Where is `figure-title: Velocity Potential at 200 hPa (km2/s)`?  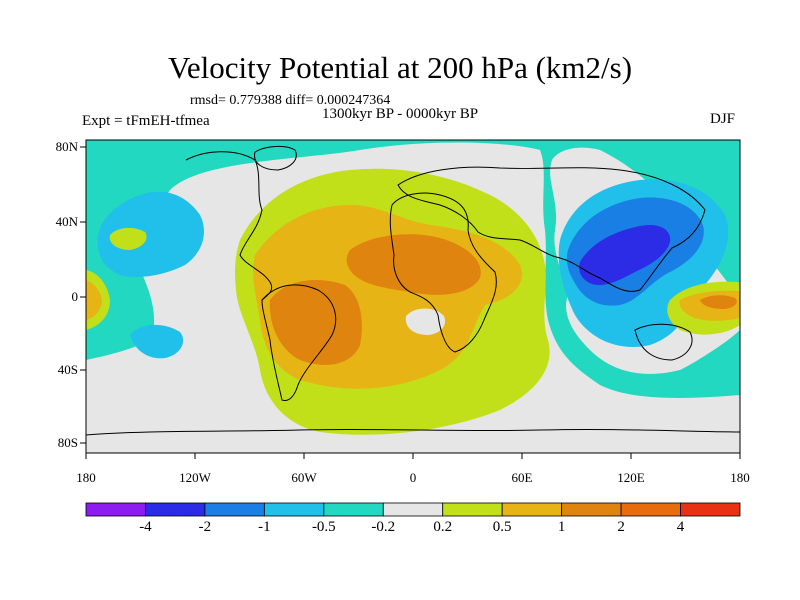
figure-title: Velocity Potential at 200 hPa (km2/s) is located at coordinates (400, 67).